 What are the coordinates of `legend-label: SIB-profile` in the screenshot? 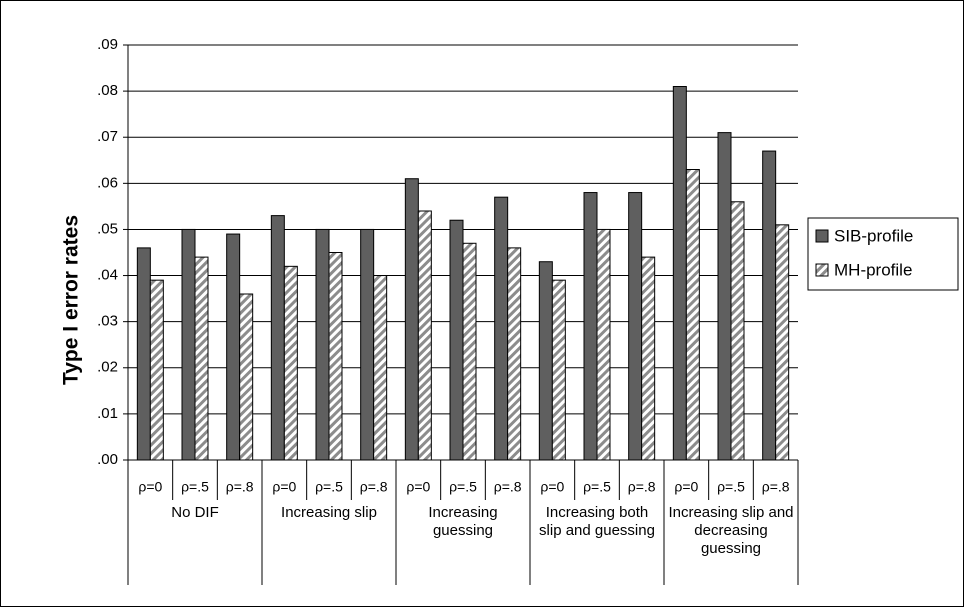 It's located at (873, 235).